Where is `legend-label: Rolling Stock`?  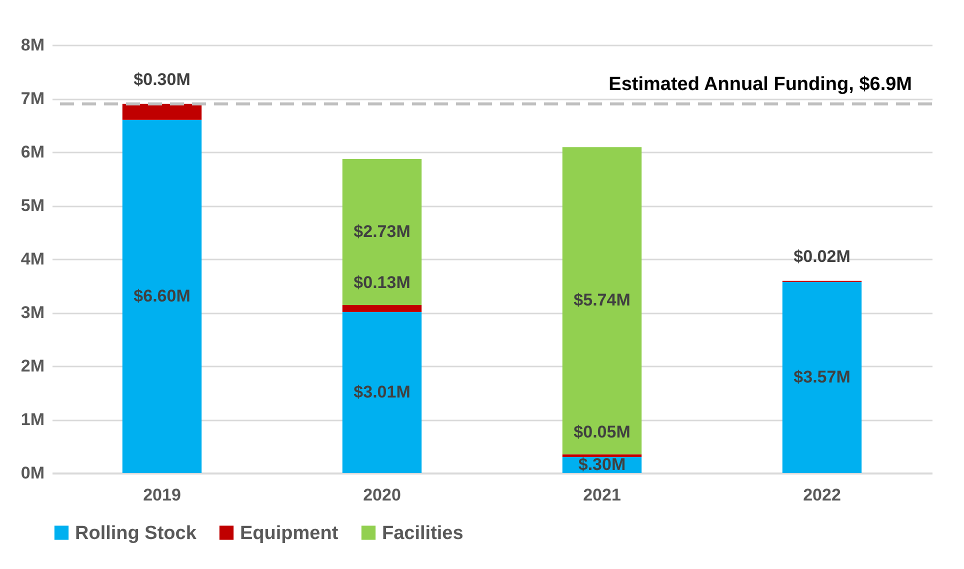 legend-label: Rolling Stock is located at coordinates (136, 533).